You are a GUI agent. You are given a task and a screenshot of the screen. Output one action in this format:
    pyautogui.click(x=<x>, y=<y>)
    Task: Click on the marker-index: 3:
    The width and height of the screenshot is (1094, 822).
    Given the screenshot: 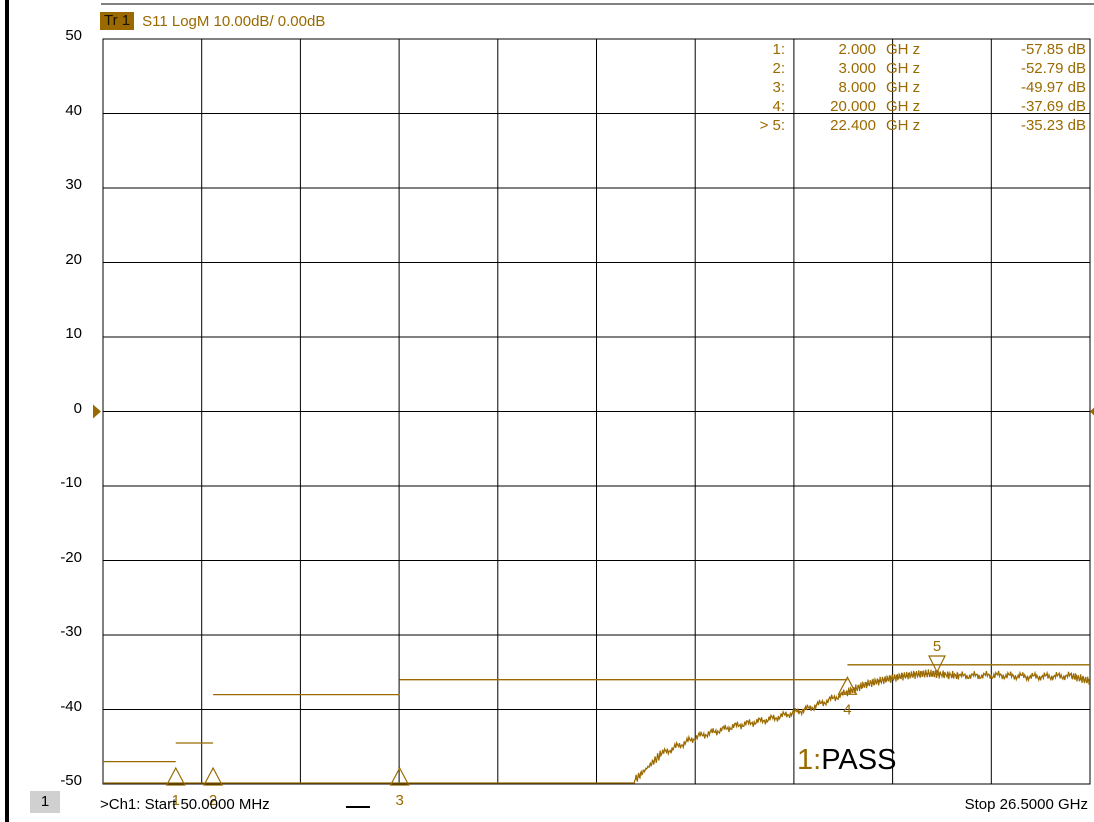 What is the action you would take?
    pyautogui.click(x=778, y=87)
    